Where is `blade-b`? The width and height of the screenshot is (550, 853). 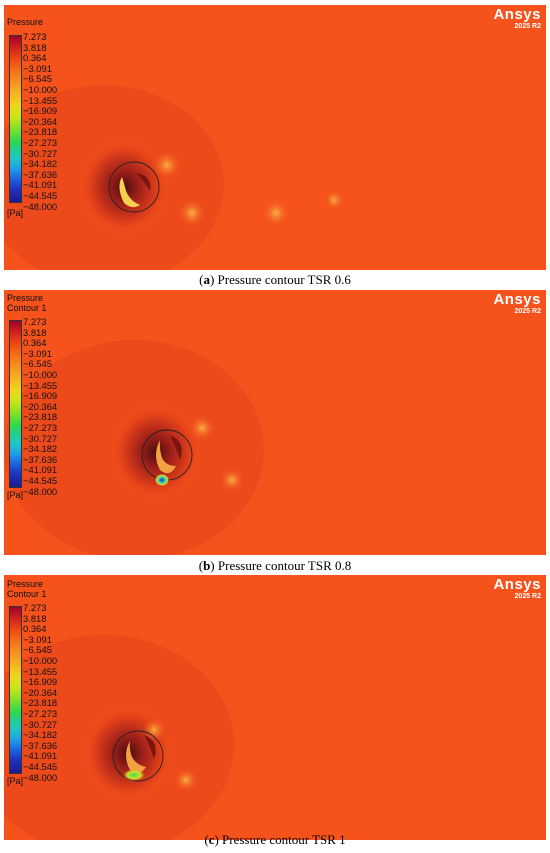
blade-b is located at coordinates (166, 457).